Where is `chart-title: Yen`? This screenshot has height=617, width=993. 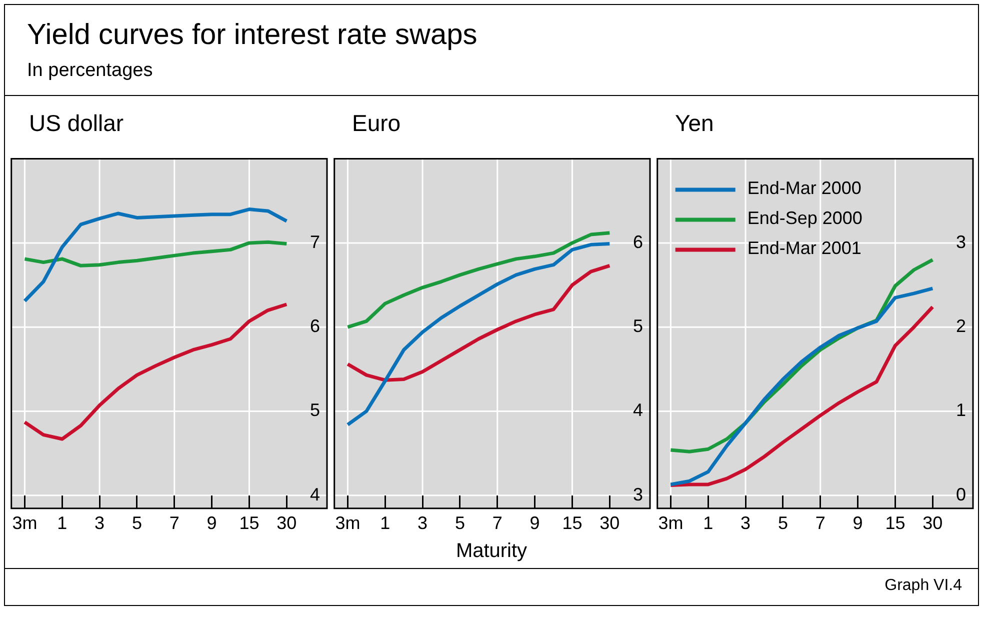
chart-title: Yen is located at coordinates (694, 123).